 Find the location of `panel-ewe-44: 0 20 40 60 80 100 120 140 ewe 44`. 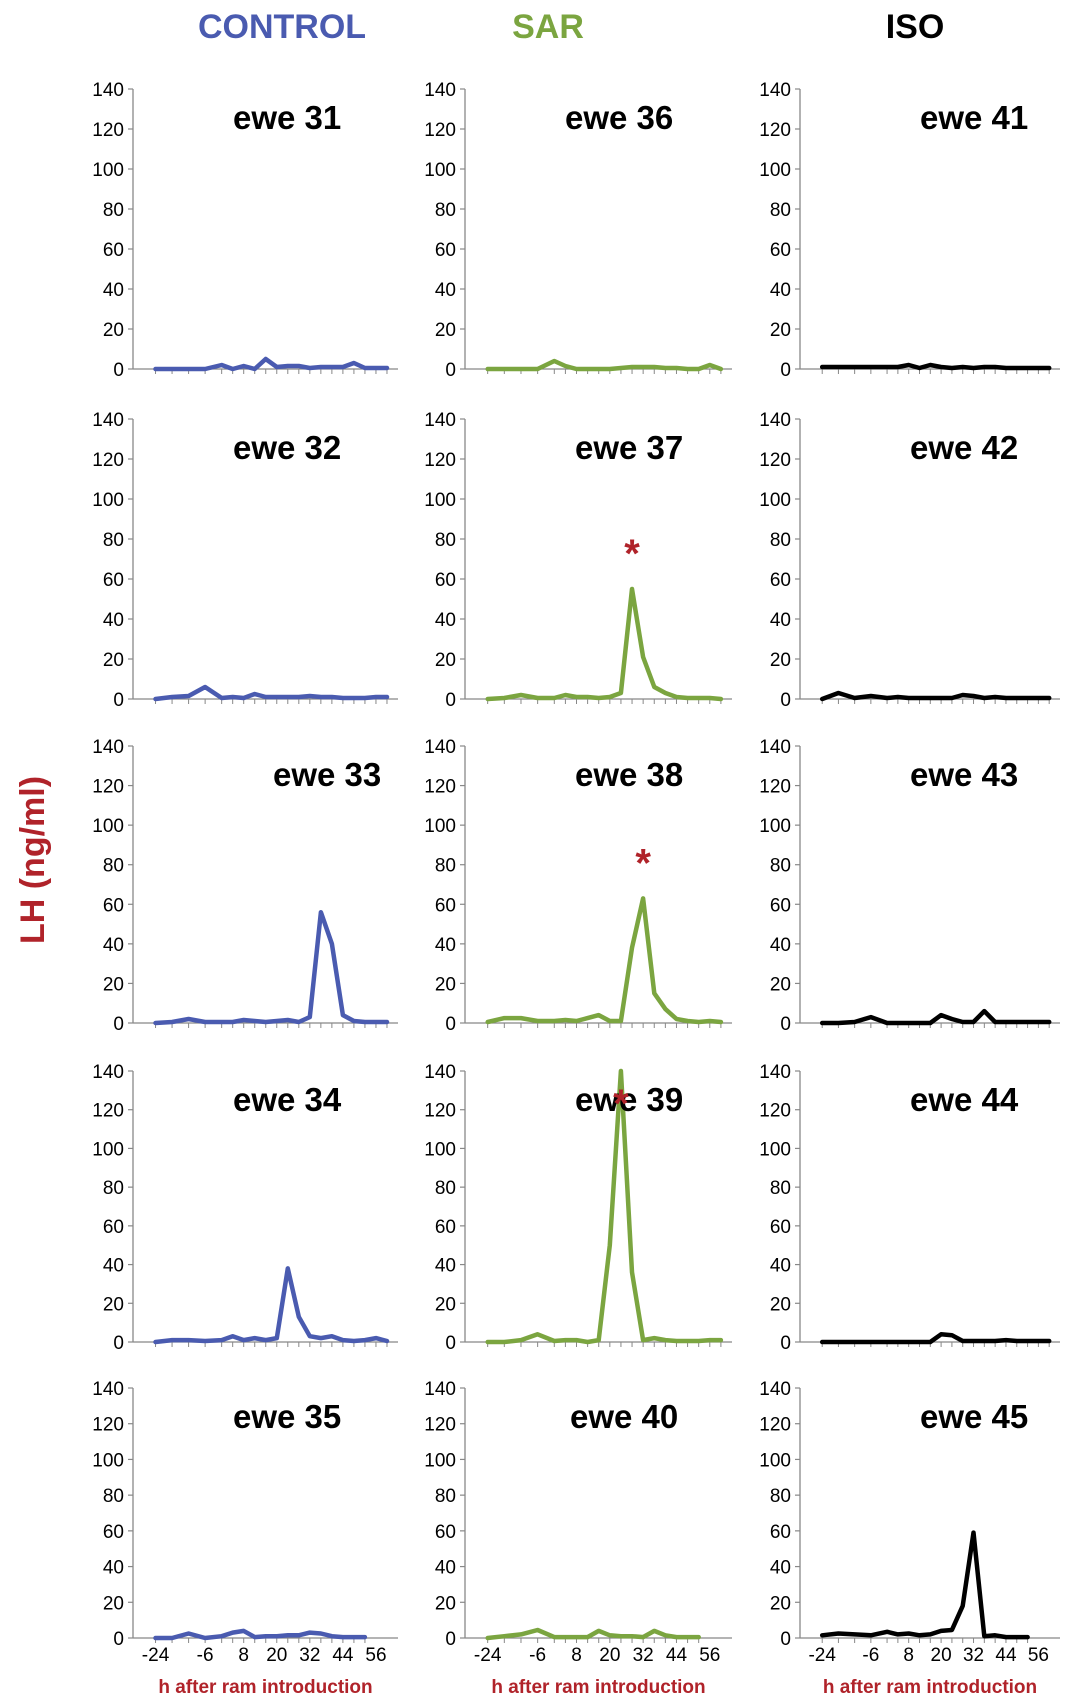

panel-ewe-44: 0 20 40 60 80 100 120 140 ewe 44 is located at coordinates (909, 1208).